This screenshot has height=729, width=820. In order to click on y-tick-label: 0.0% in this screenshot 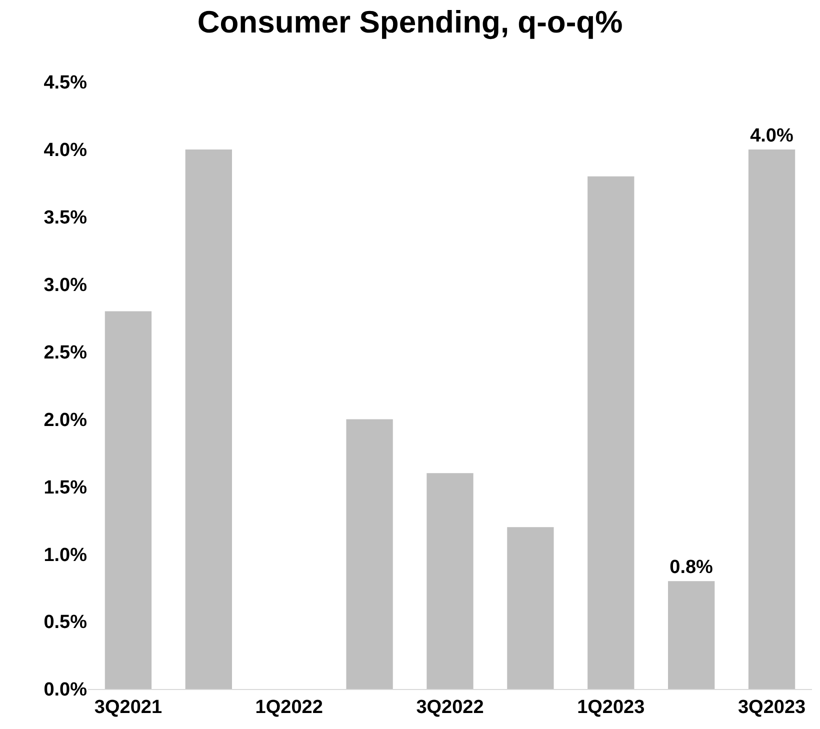, I will do `click(66, 690)`.